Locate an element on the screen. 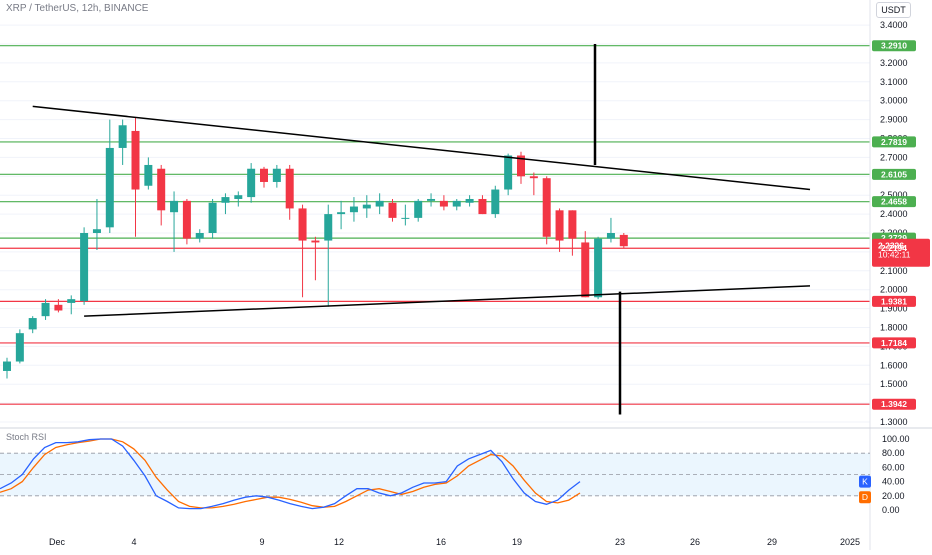 The image size is (932, 555). level-label: 2.2729 is located at coordinates (894, 238).